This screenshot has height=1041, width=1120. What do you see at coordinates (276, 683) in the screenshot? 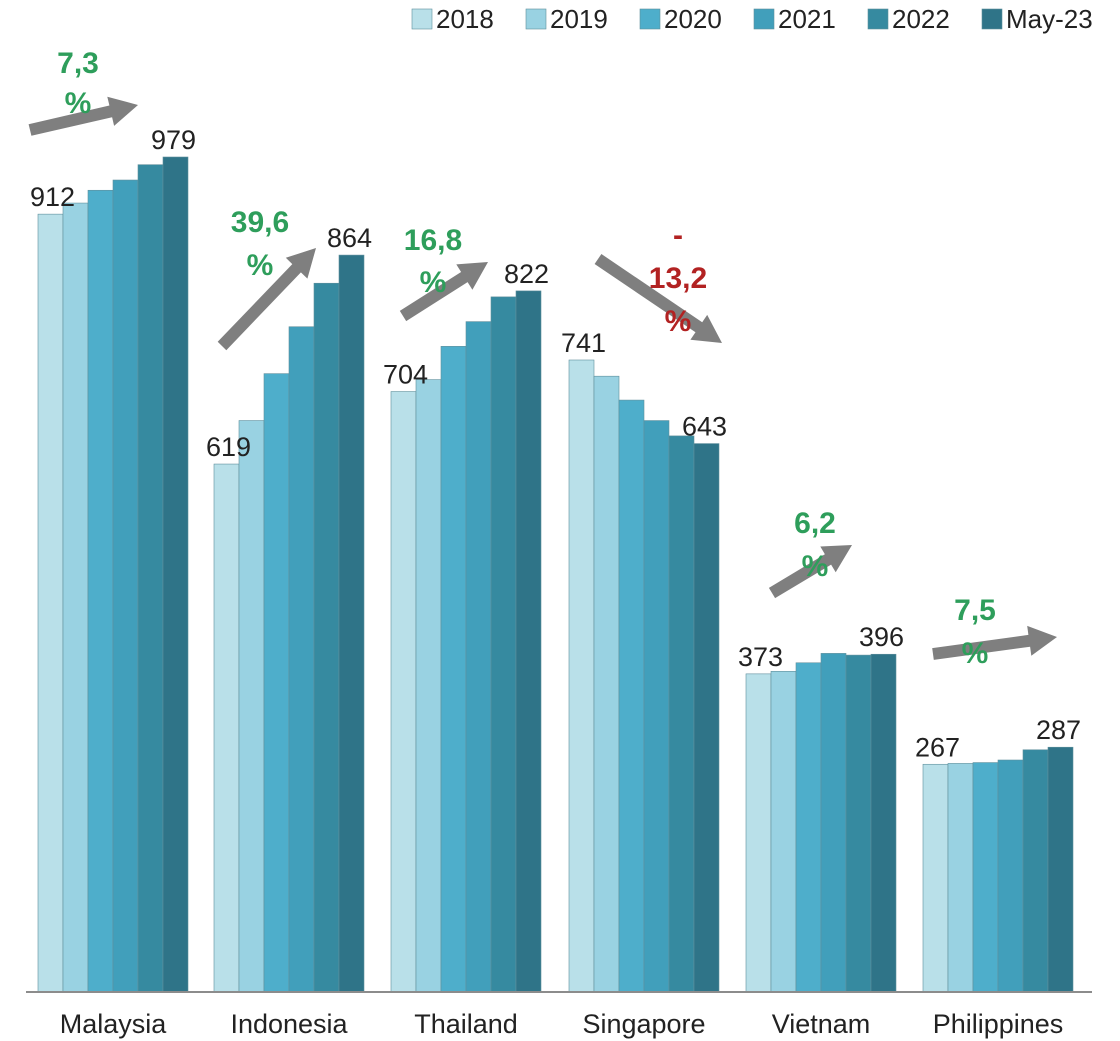
I see `bar-indonesia-2020` at bounding box center [276, 683].